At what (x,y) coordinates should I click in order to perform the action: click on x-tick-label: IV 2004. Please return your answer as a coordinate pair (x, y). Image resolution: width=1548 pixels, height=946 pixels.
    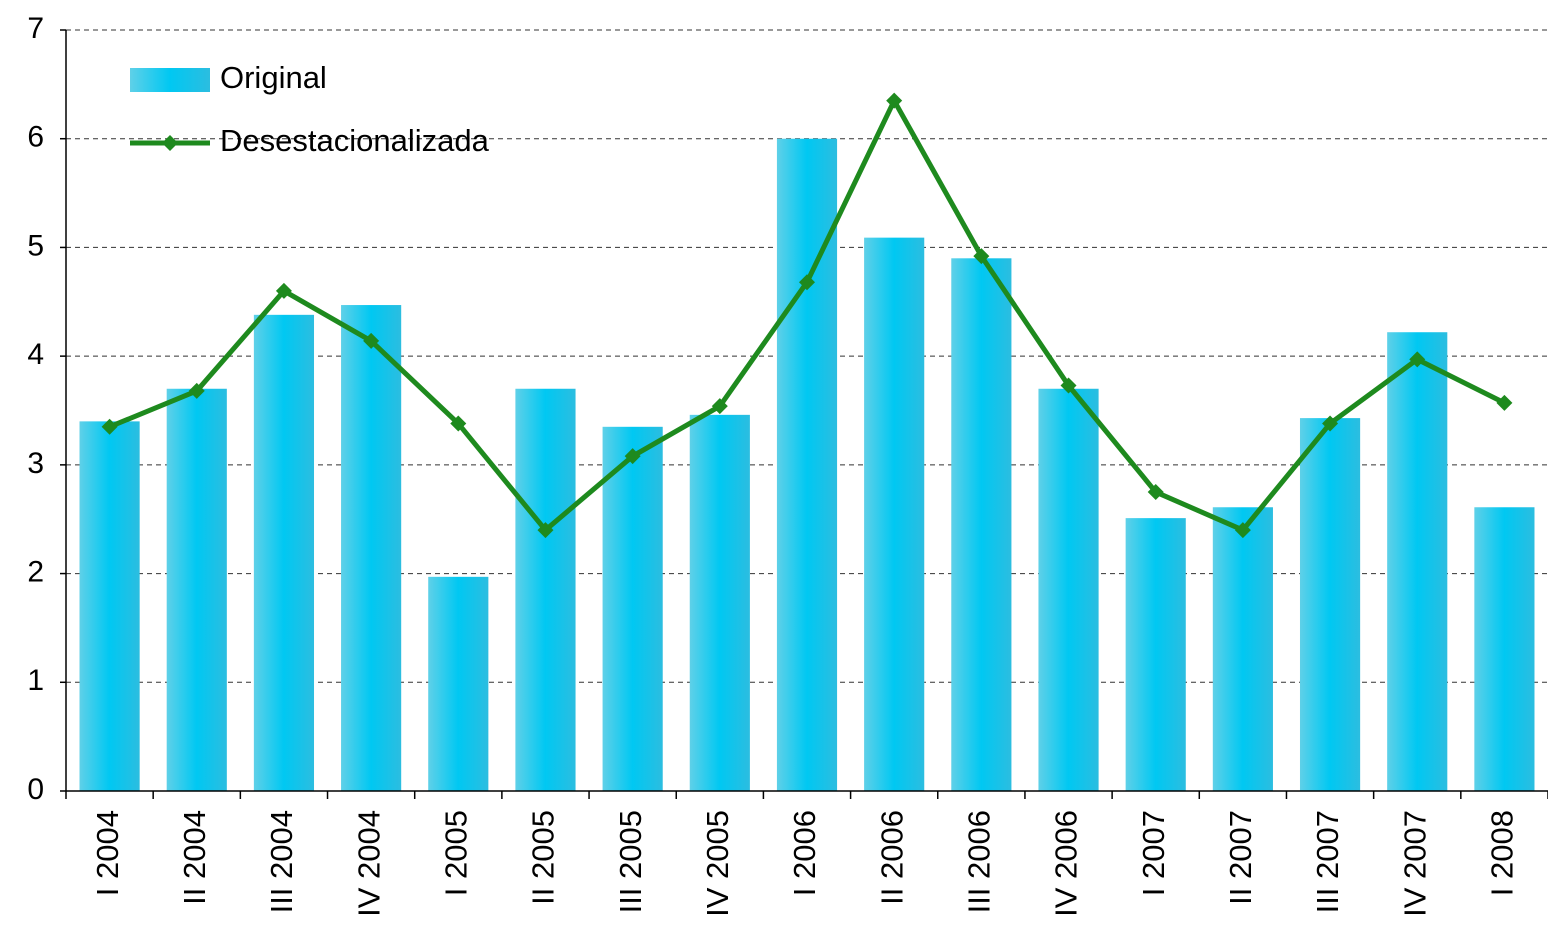
    Looking at the image, I should click on (368, 863).